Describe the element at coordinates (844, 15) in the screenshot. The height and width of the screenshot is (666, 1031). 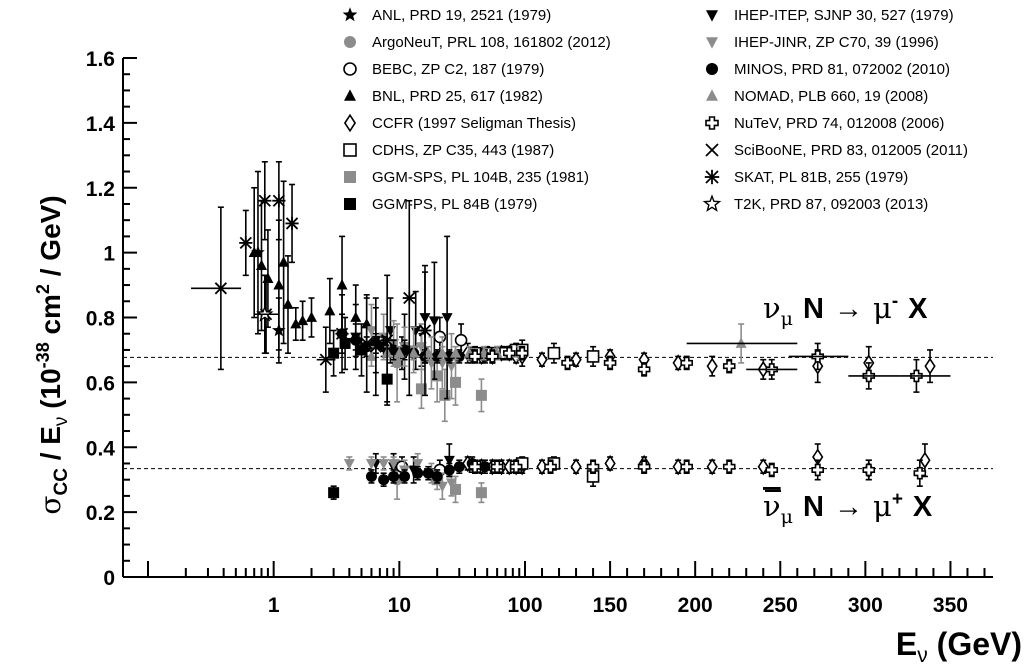
I see `legend-label: IHEP-ITEP, SJNP 30, 527 (1979)` at that location.